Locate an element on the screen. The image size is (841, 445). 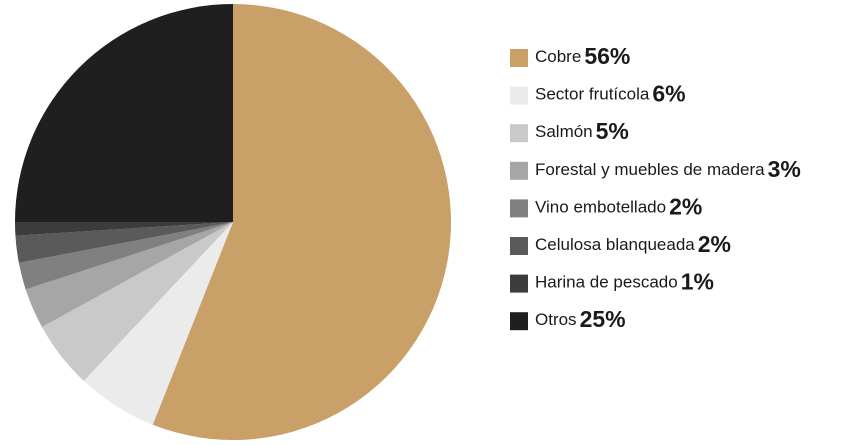
legend-entry: Forestal y muebles de madera 3% is located at coordinates (668, 169).